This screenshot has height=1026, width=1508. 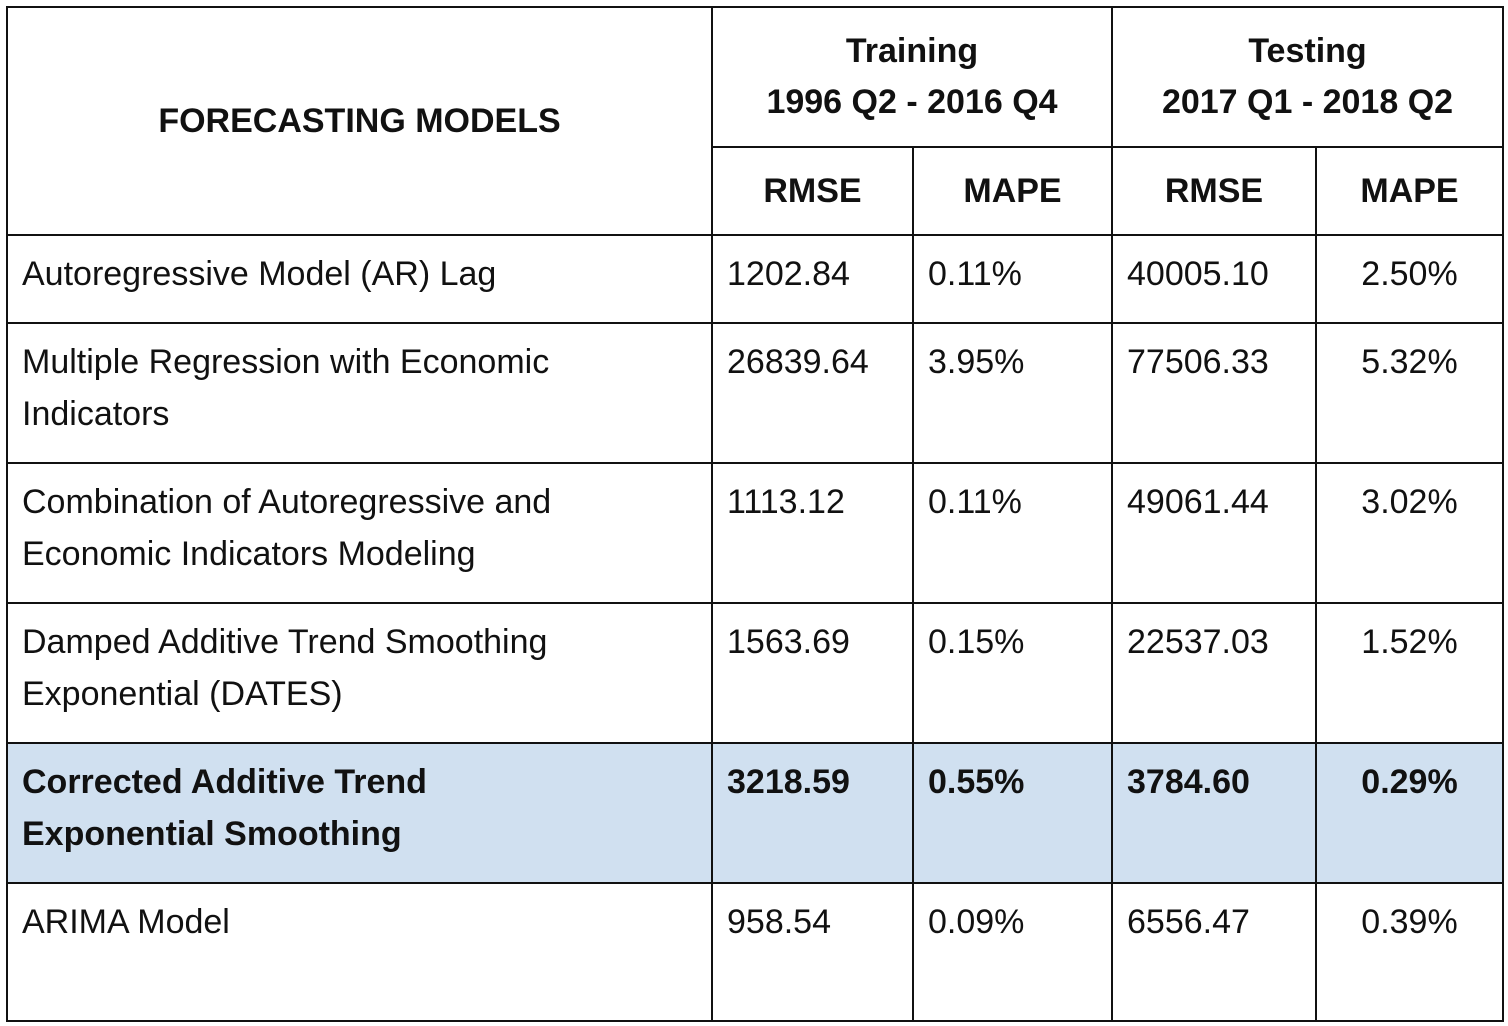 What do you see at coordinates (285, 642) in the screenshot?
I see `model-name-line: Damped Additive Trend Smoothing` at bounding box center [285, 642].